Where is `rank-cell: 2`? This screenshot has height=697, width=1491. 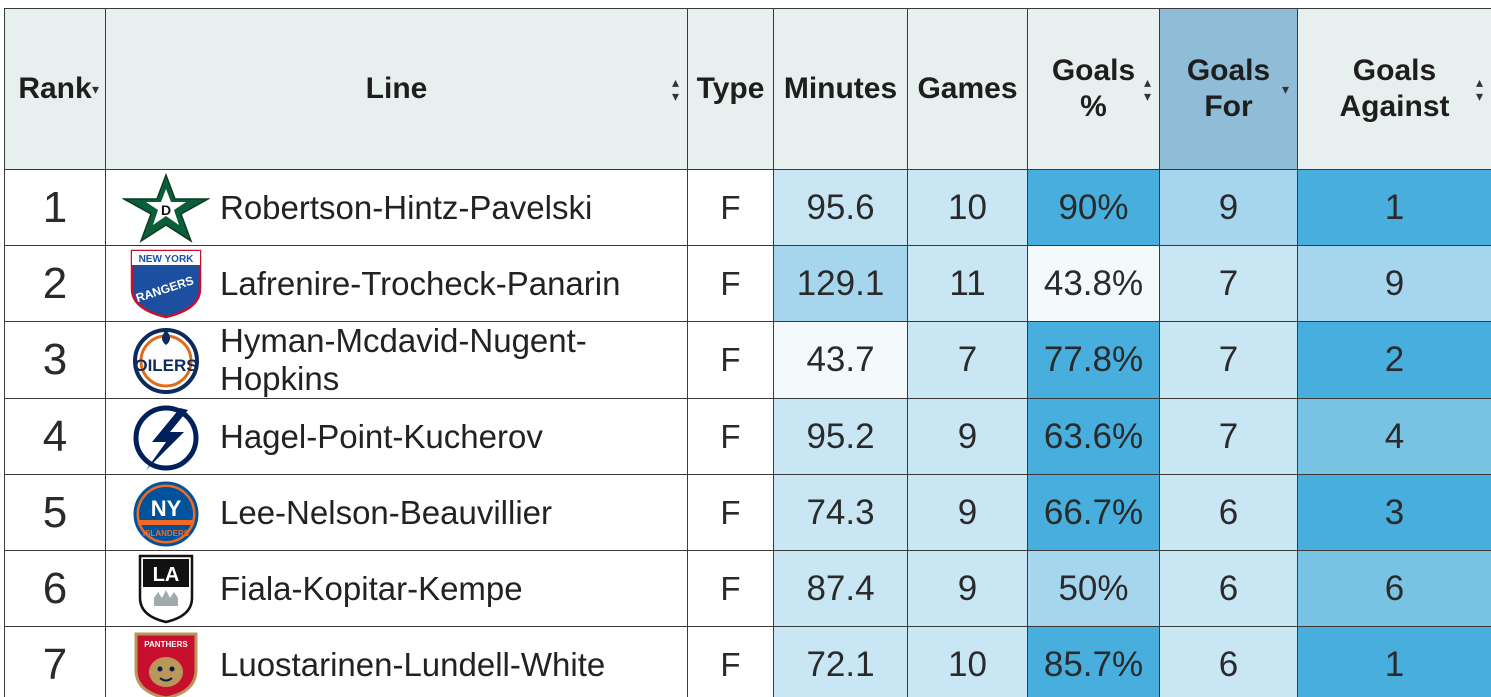 rank-cell: 2 is located at coordinates (55, 283).